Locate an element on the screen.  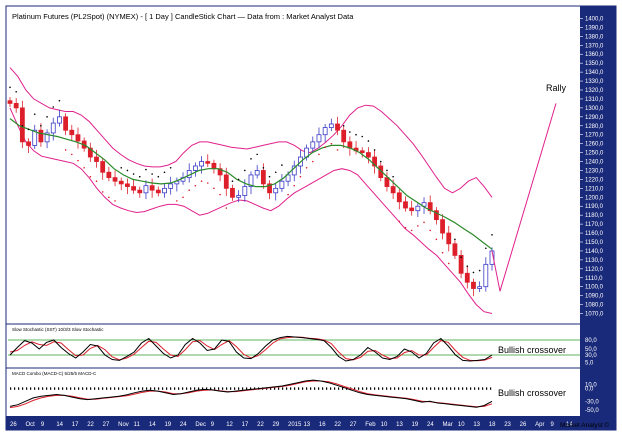
date-tick-label: 17 is located at coordinates (245, 425).